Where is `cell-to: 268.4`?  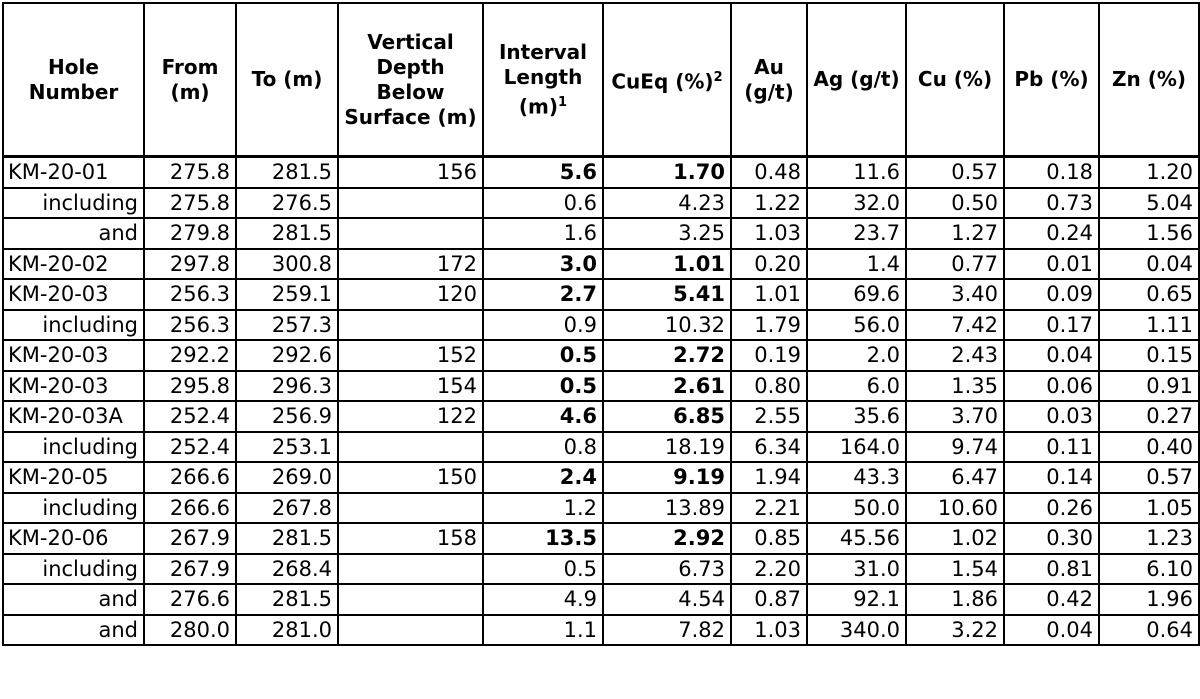 cell-to: 268.4 is located at coordinates (287, 568).